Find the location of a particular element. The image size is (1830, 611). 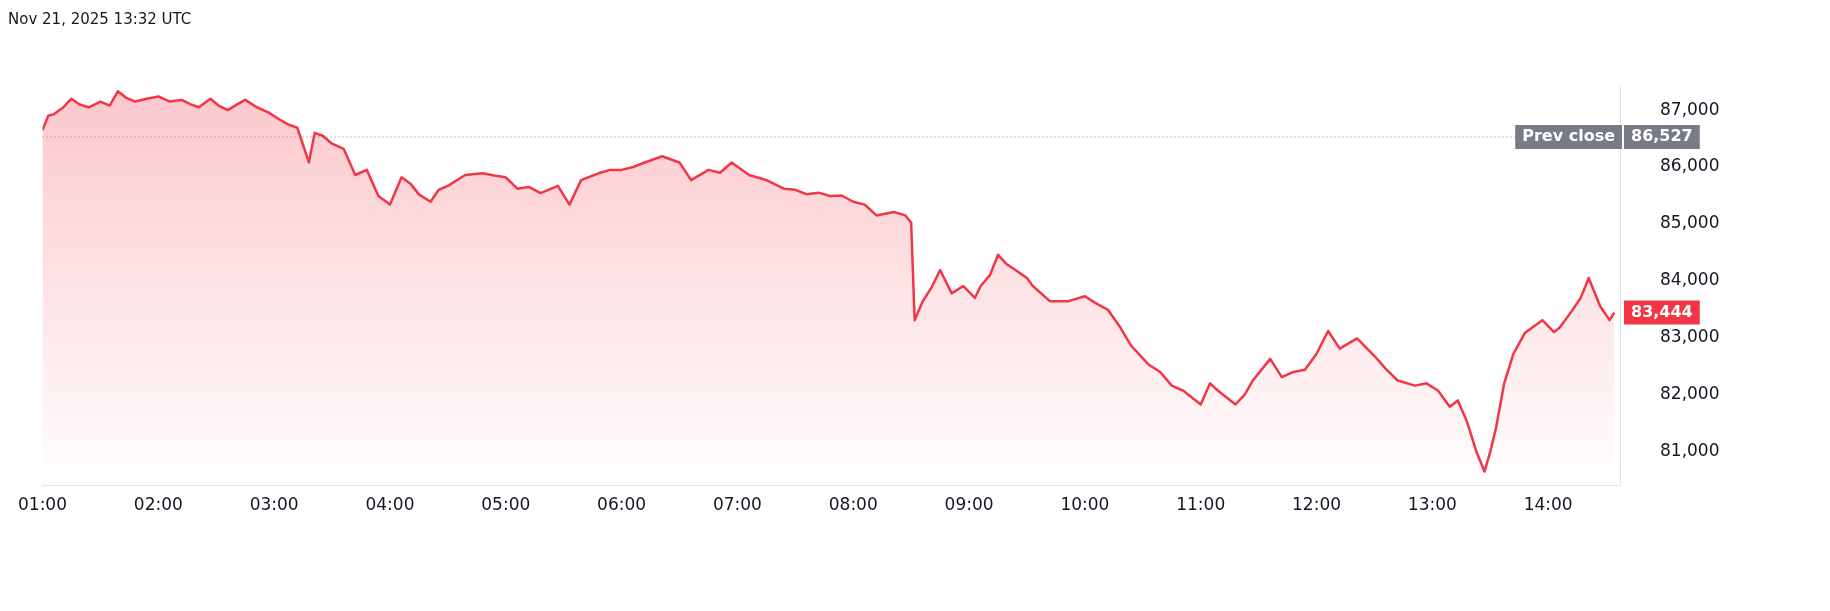

x-tick-label: 10:00 is located at coordinates (1085, 504).